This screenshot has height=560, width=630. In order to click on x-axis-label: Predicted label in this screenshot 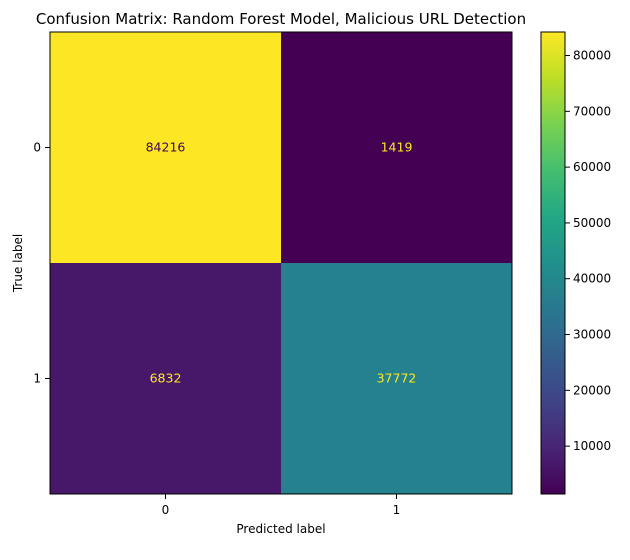, I will do `click(280, 529)`.